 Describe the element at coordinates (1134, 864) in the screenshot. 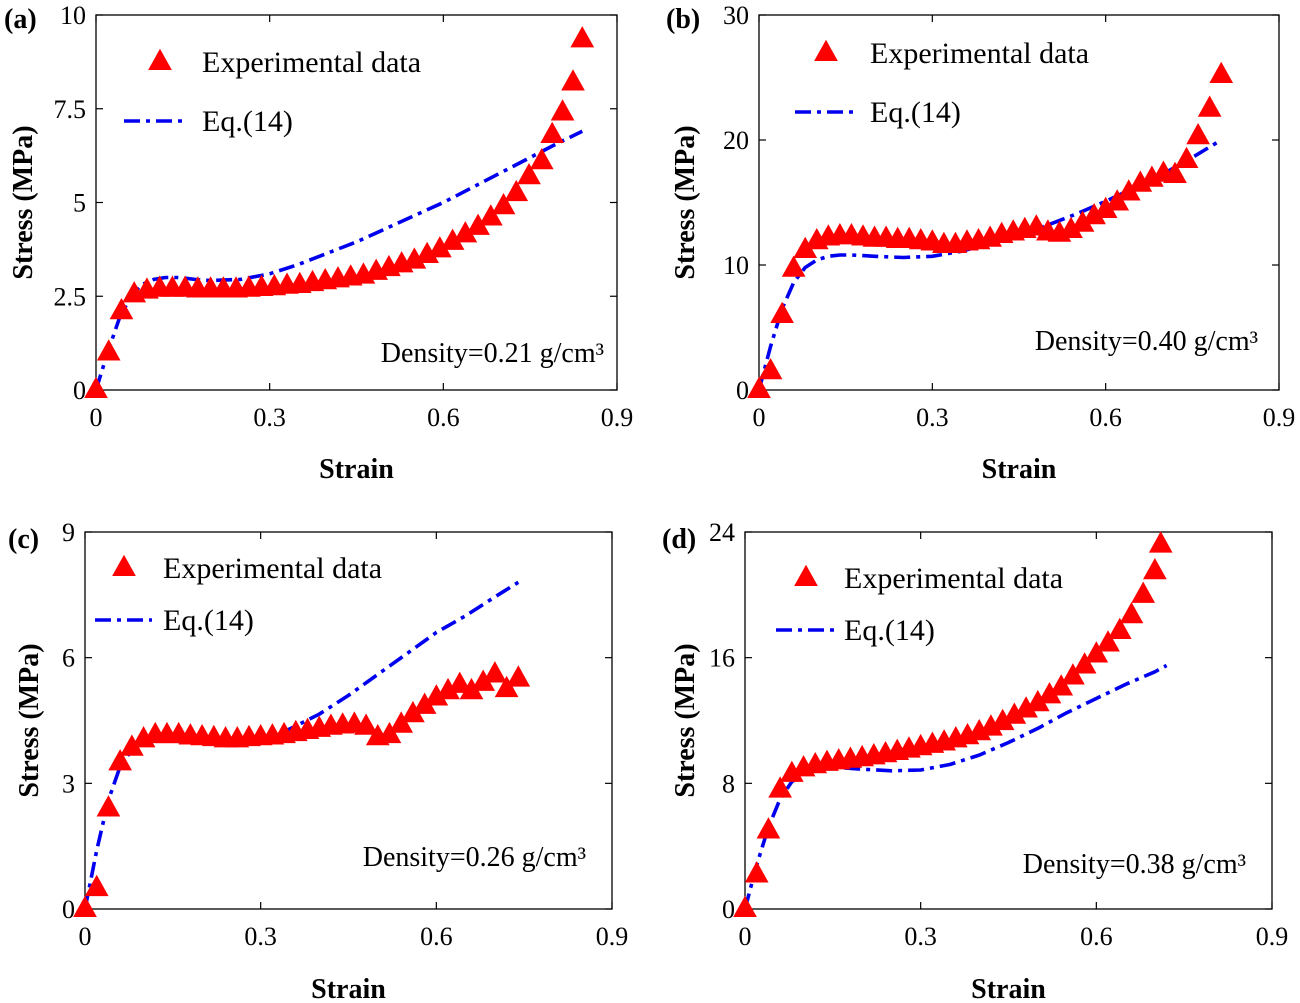

I see `density-annotation: Density=0.38 g/cm³` at that location.